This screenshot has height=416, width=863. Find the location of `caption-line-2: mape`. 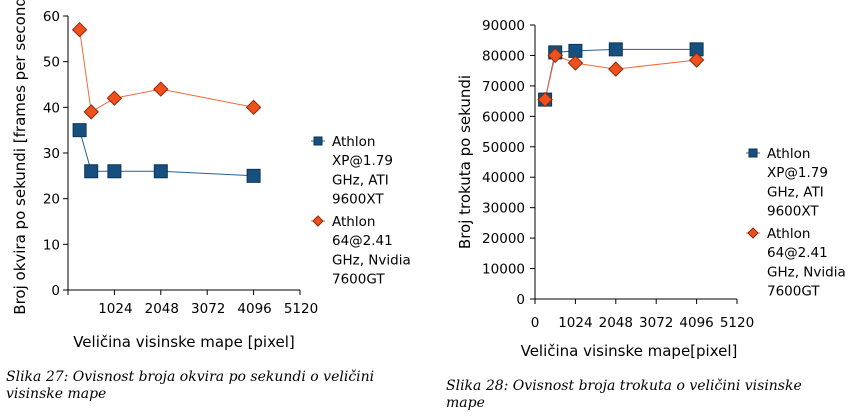

caption-line-2: mape is located at coordinates (465, 403).